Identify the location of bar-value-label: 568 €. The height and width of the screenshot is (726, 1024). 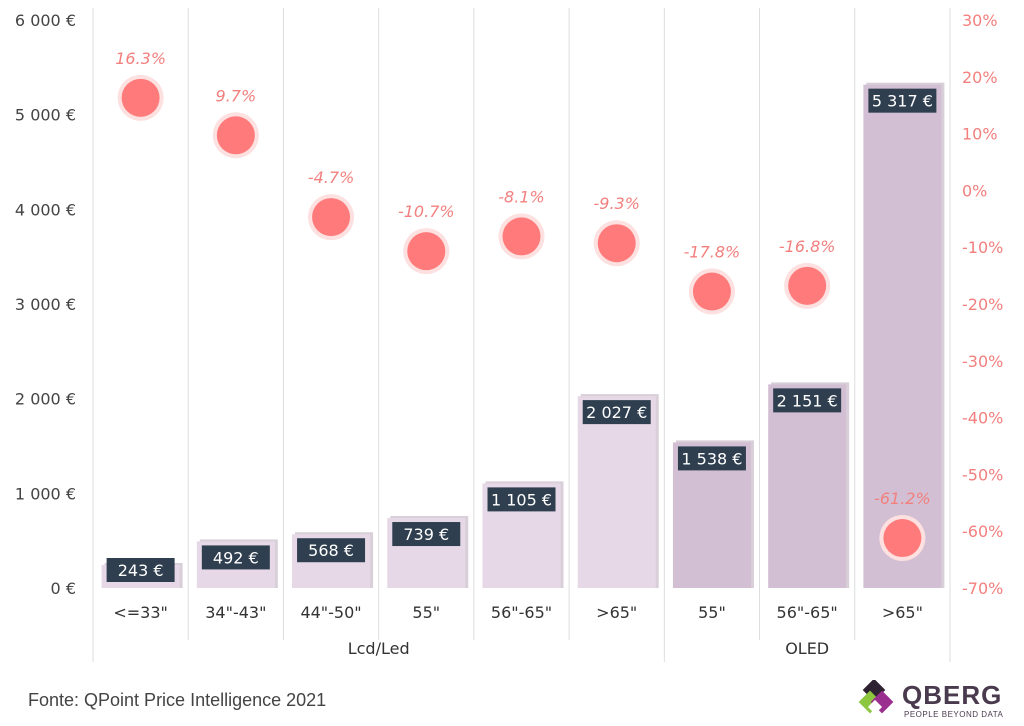
(331, 550).